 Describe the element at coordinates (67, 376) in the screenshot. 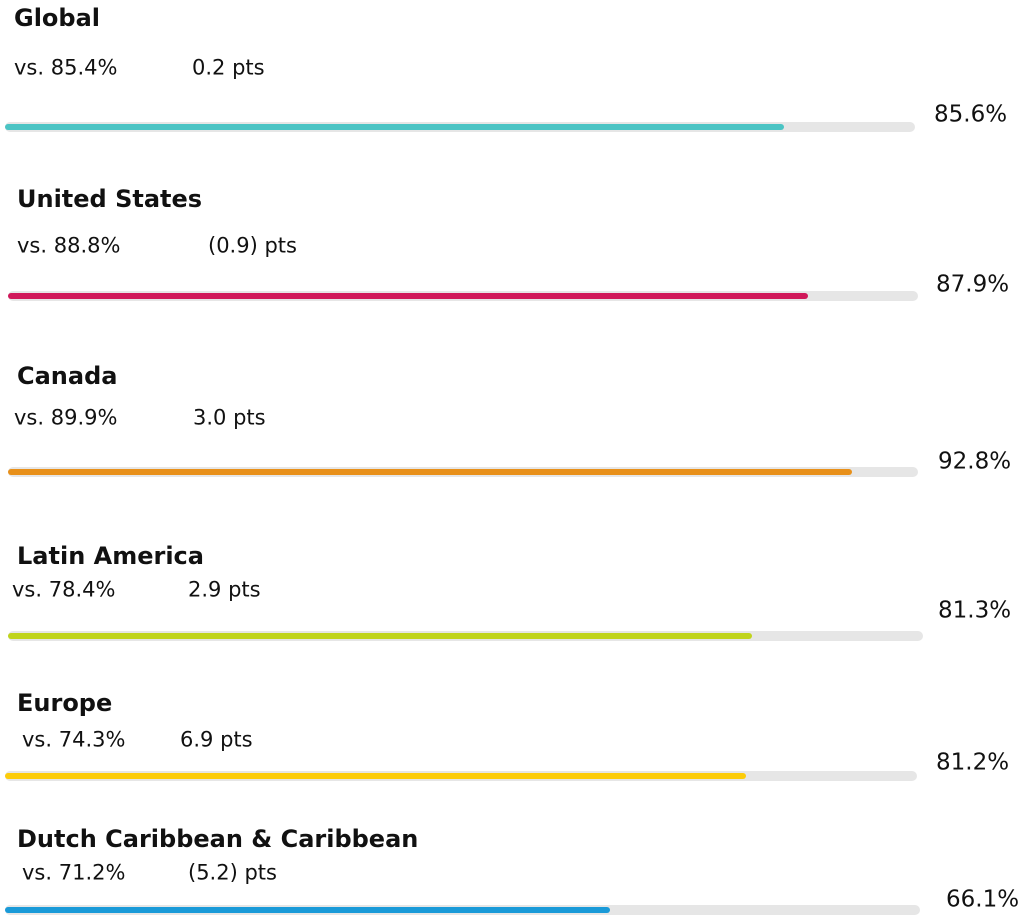

I see `row-title: Canada` at that location.